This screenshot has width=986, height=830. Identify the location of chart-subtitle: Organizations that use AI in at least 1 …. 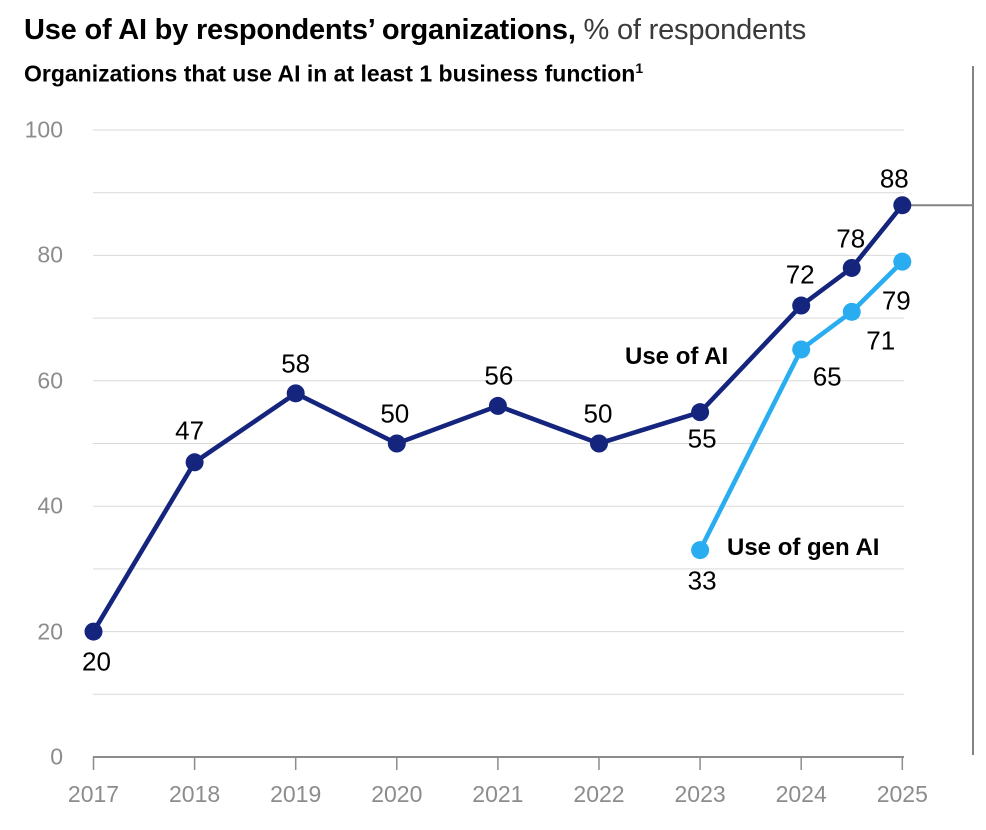
(333, 74).